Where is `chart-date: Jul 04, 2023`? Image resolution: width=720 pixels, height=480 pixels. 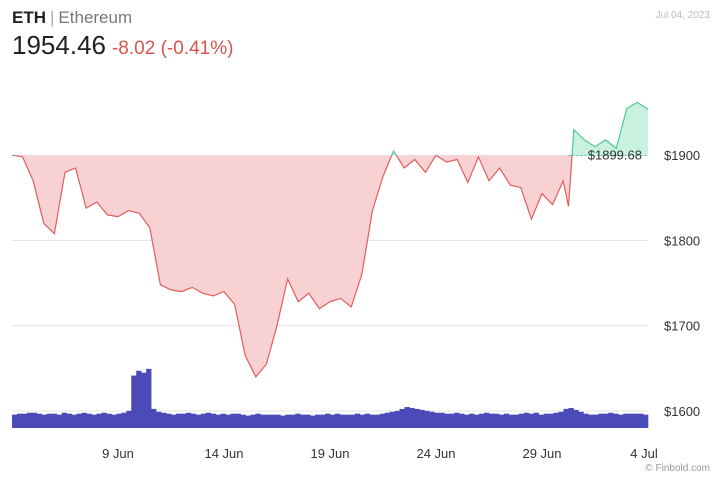 chart-date: Jul 04, 2023 is located at coordinates (683, 15).